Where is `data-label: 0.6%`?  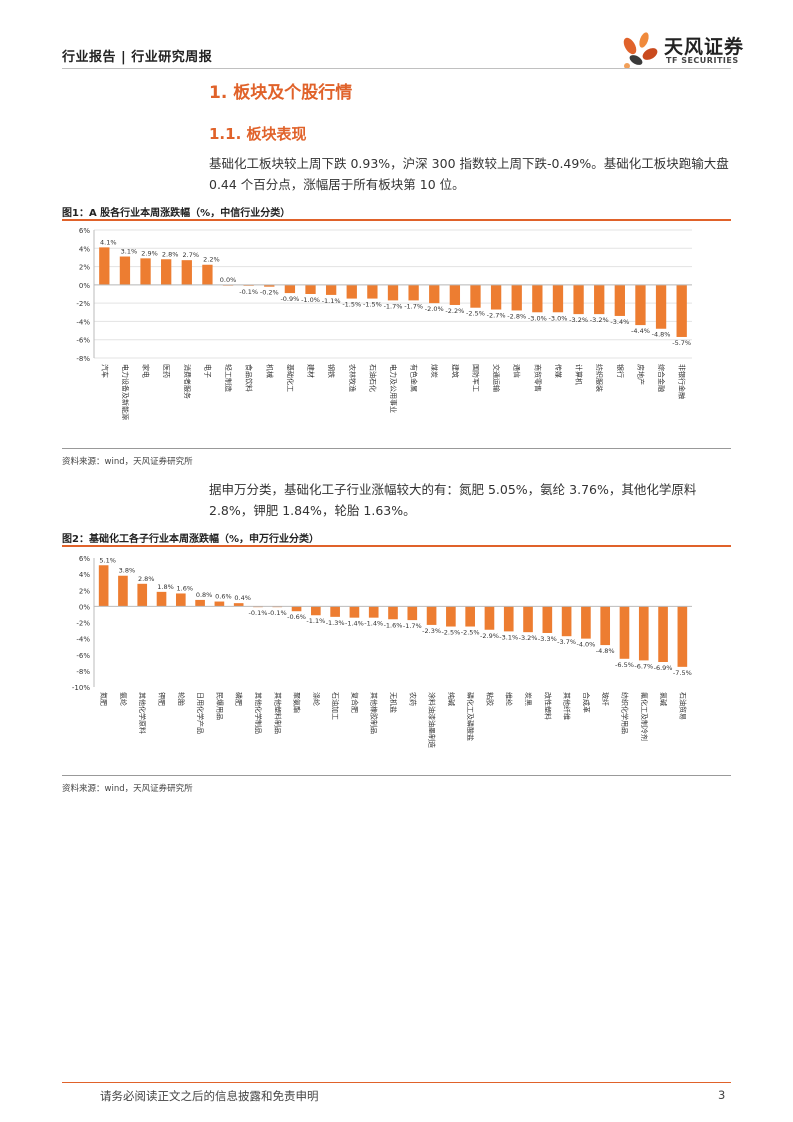 data-label: 0.6% is located at coordinates (223, 597).